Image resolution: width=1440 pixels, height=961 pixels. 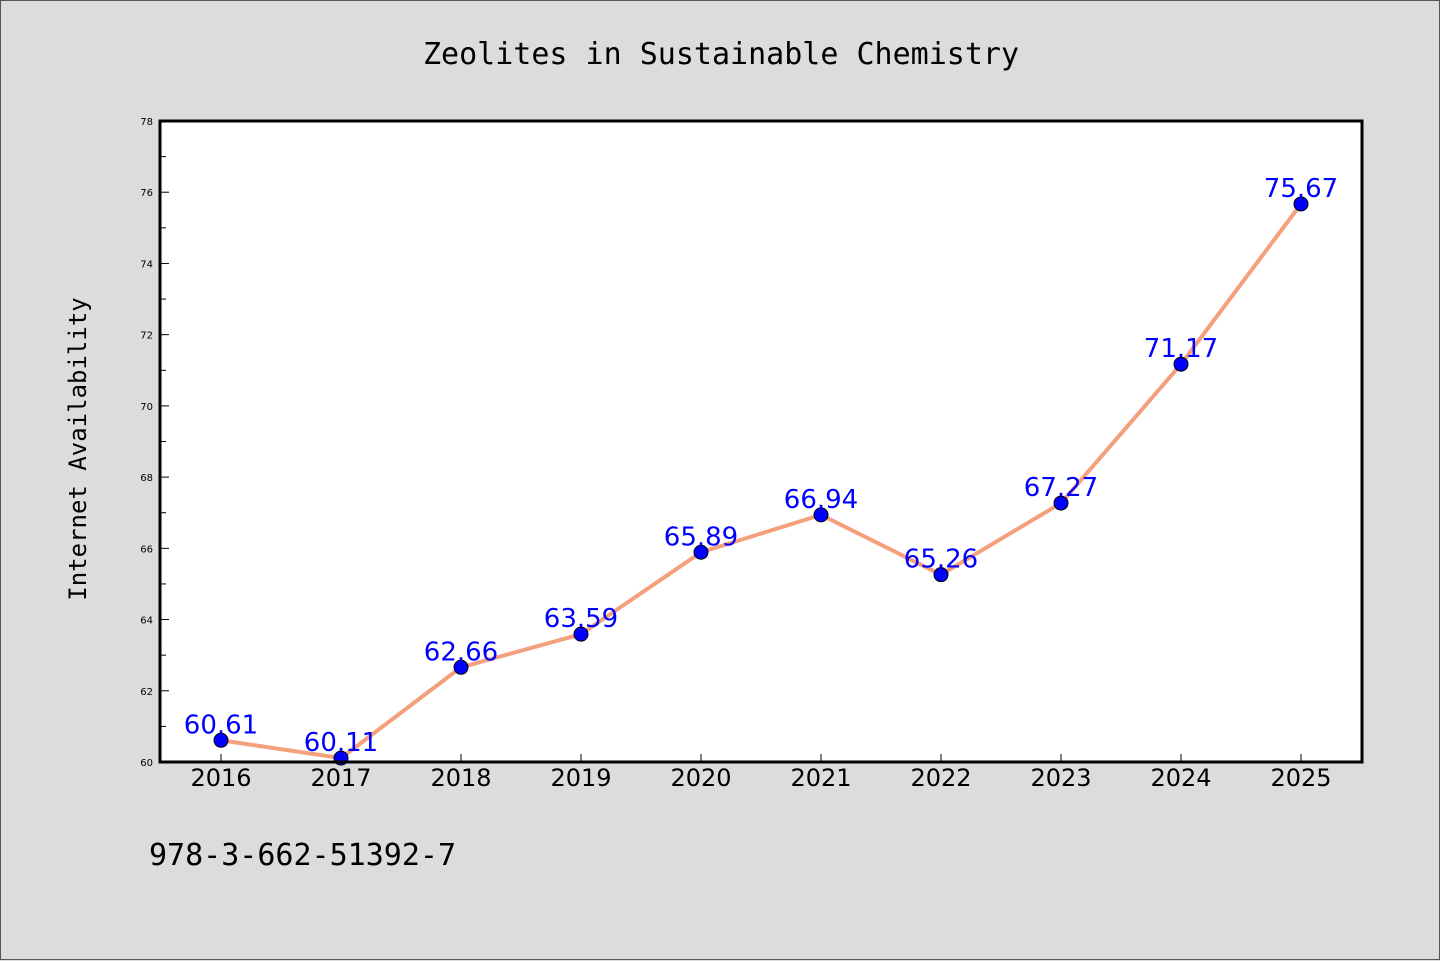 What do you see at coordinates (302, 855) in the screenshot?
I see `isbn-footer: 978-3-662-51392-7` at bounding box center [302, 855].